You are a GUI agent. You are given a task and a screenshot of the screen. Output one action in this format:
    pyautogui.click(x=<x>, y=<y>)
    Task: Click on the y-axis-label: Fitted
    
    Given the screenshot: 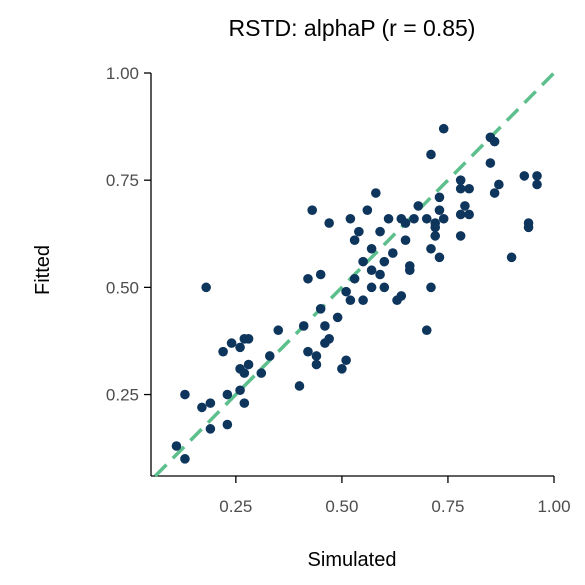 What is the action you would take?
    pyautogui.click(x=43, y=270)
    